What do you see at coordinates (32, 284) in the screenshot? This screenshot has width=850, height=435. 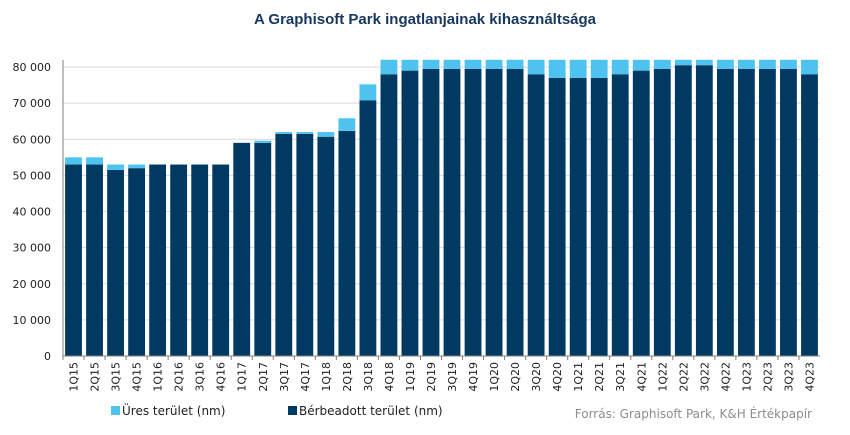 I see `y-tick-label: 20 000` at bounding box center [32, 284].